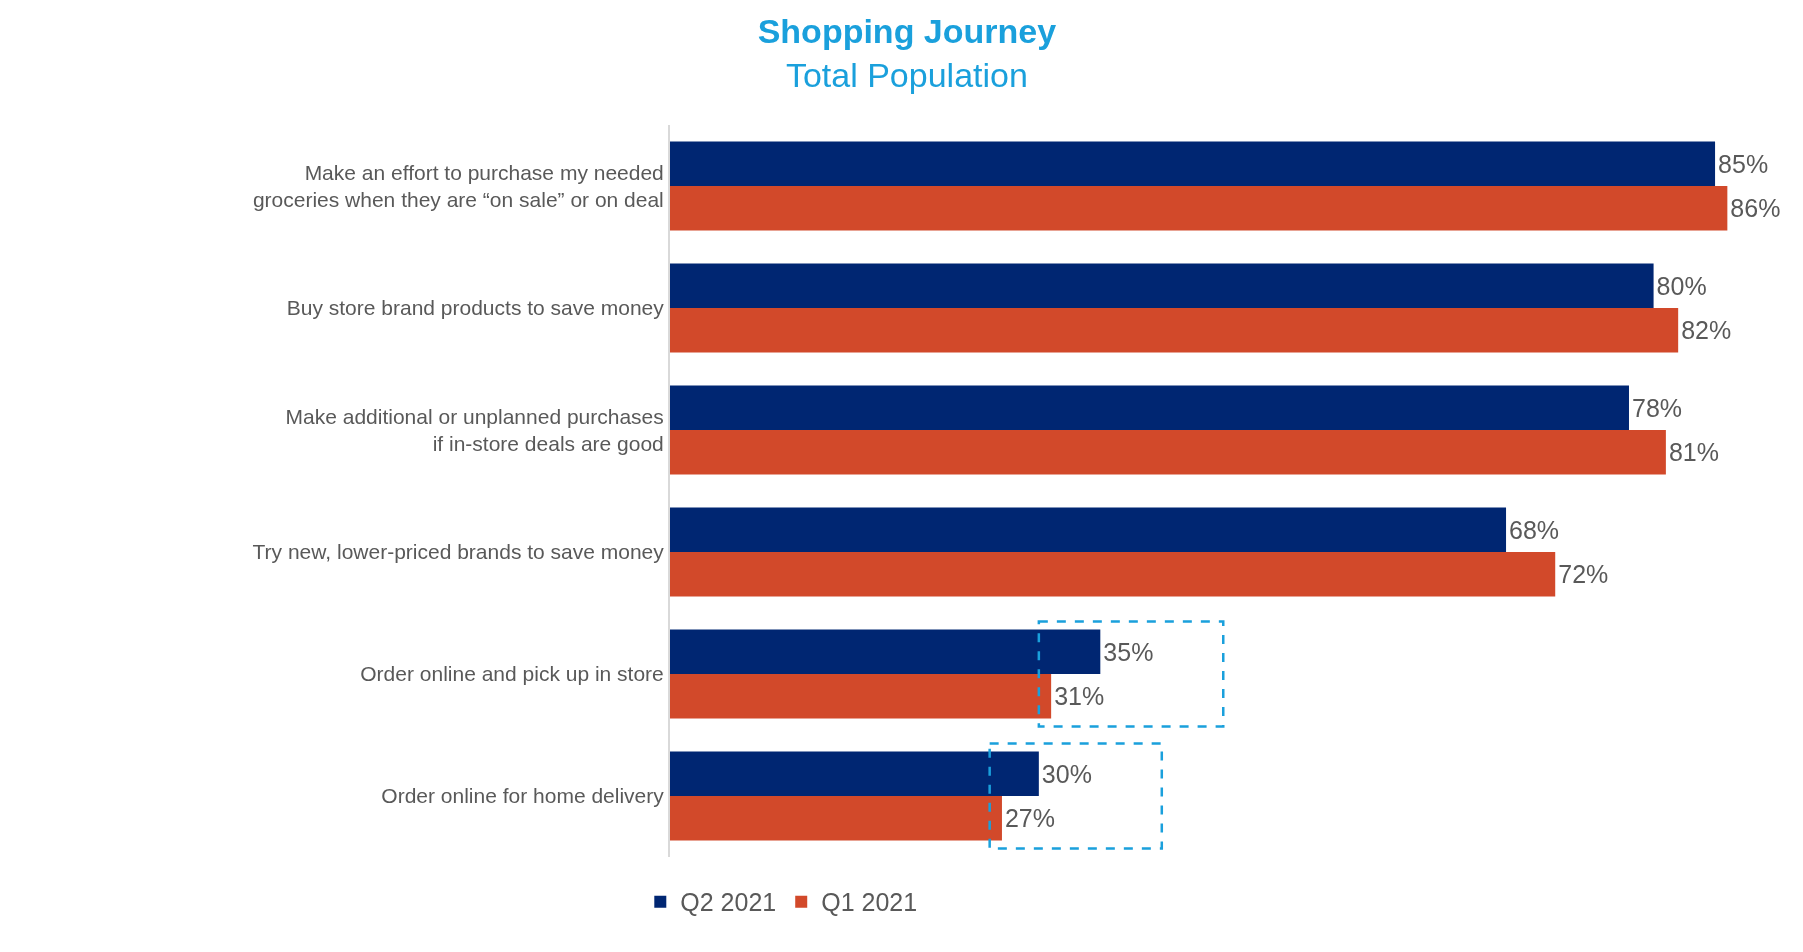  I want to click on data-label: 81%, so click(1693, 452).